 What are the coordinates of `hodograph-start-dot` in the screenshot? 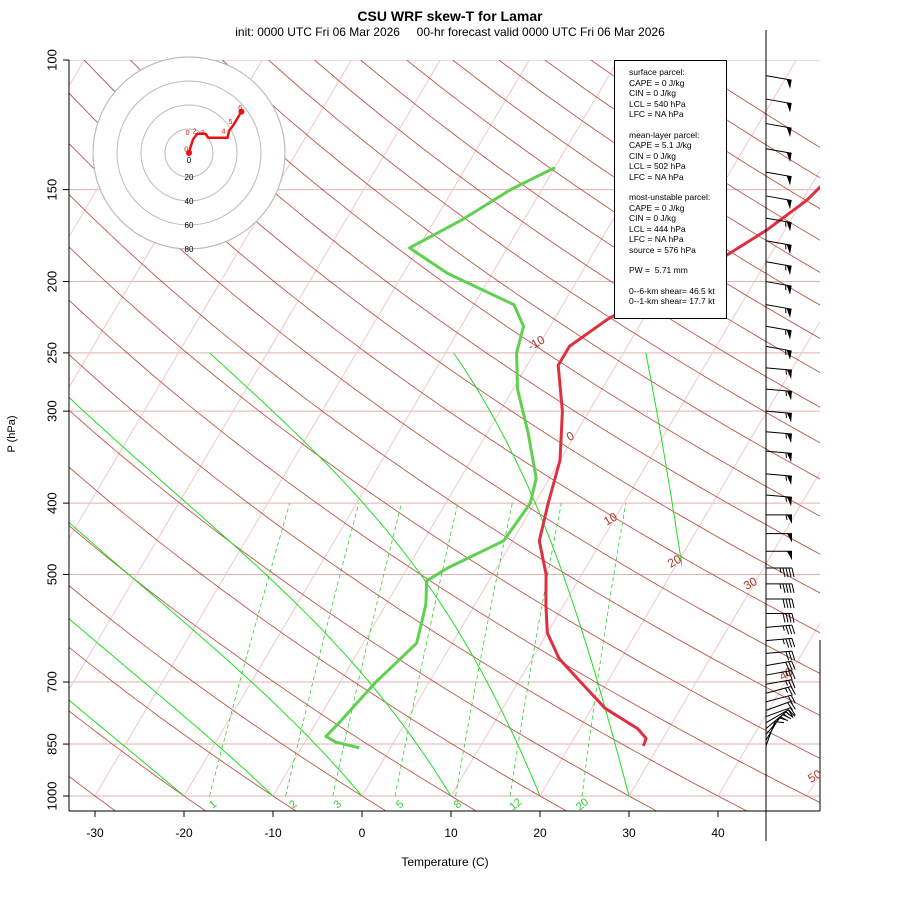 It's located at (189, 153).